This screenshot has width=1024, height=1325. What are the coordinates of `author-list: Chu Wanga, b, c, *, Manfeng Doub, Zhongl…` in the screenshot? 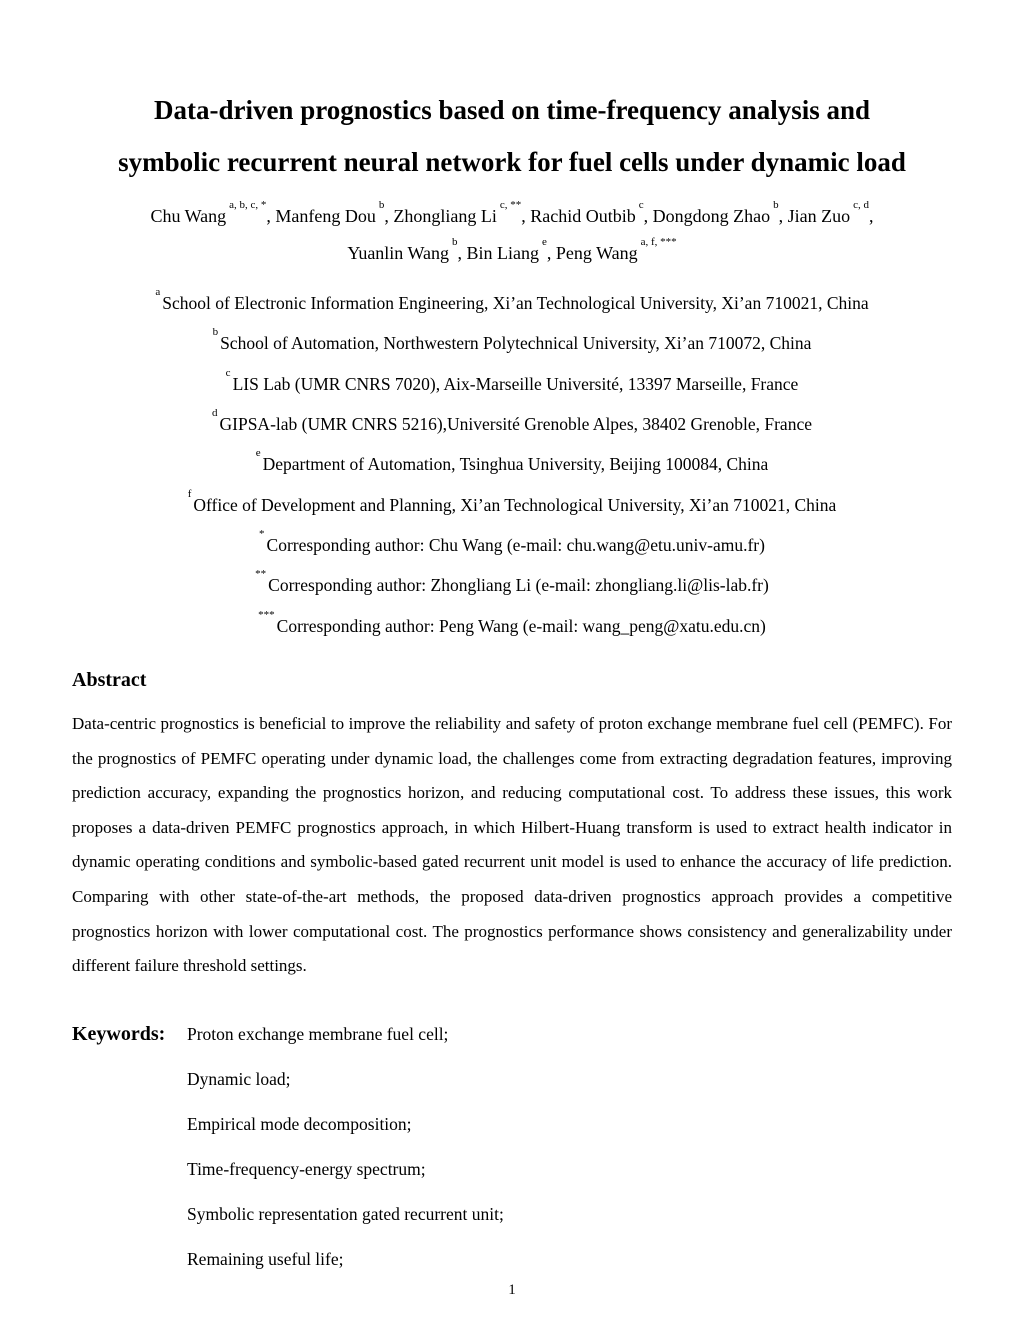 It's located at (512, 233).